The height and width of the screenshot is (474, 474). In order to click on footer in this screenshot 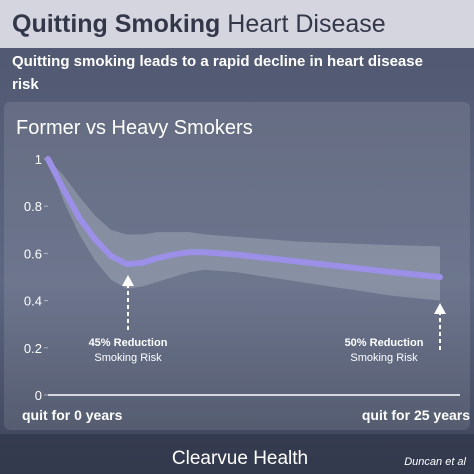, I will do `click(237, 454)`.